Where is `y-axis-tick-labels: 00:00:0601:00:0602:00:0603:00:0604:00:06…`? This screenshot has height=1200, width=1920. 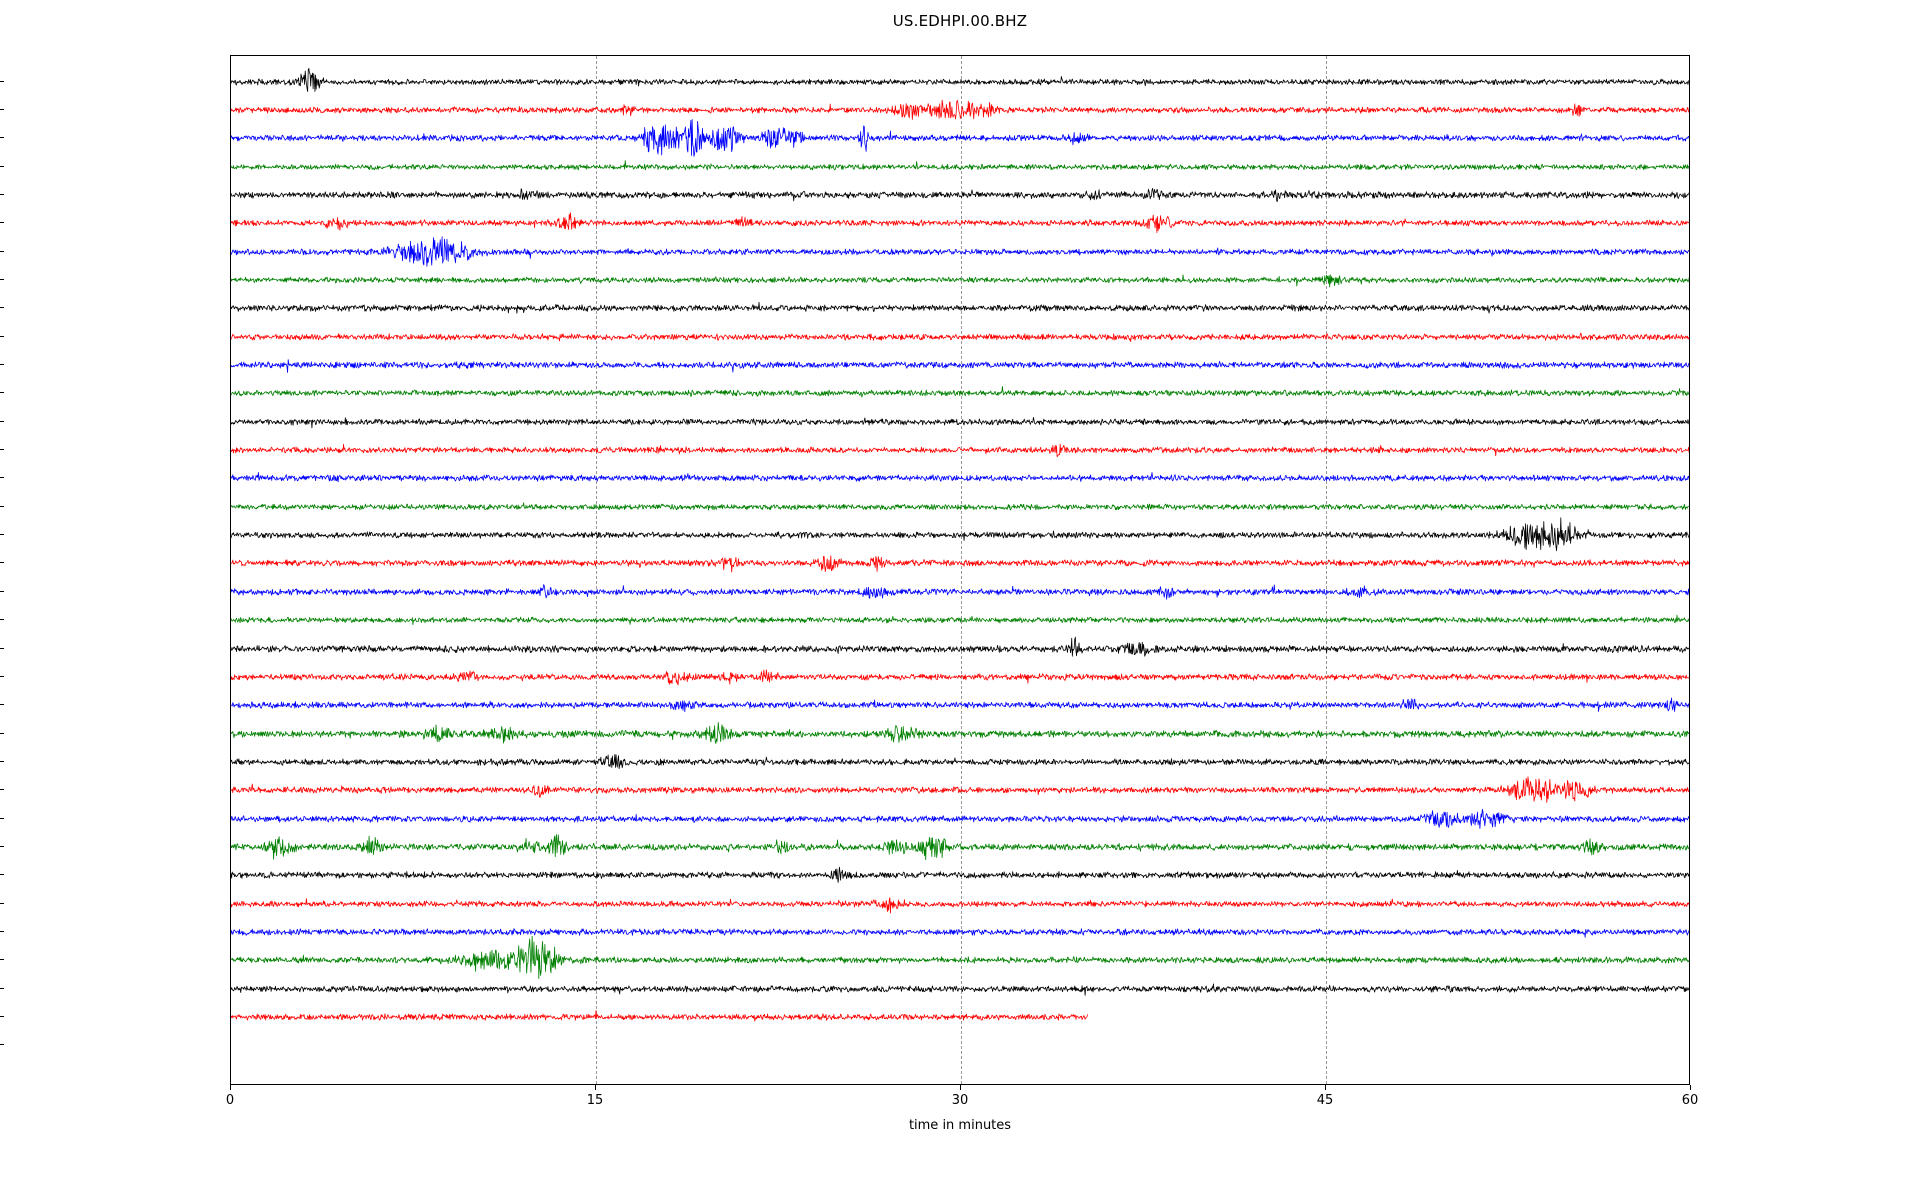
y-axis-tick-labels: 00:00:0601:00:0602:00:0603:00:0604:00:06… is located at coordinates (115, 600).